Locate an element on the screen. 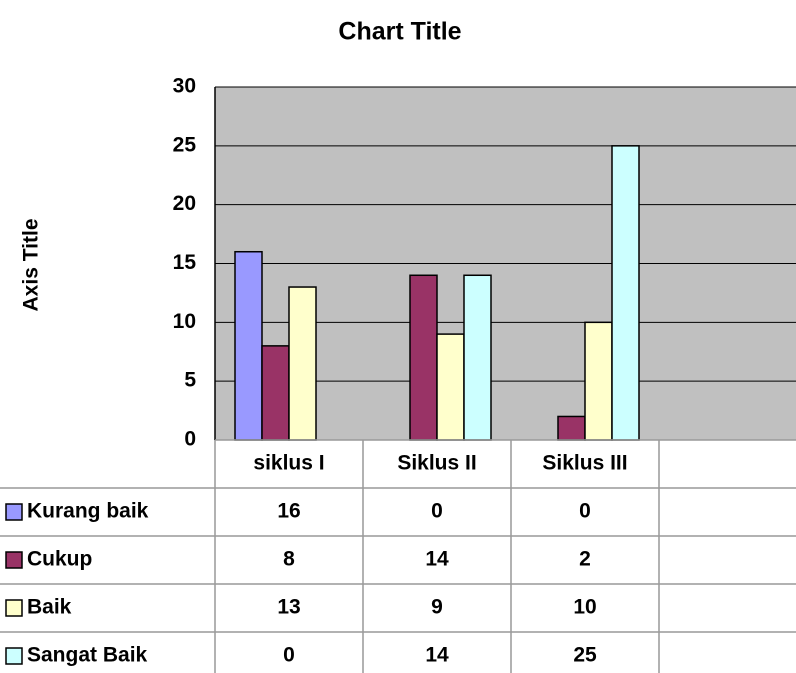 This screenshot has width=796, height=673. x-tick-label: Siklus III is located at coordinates (584, 463).